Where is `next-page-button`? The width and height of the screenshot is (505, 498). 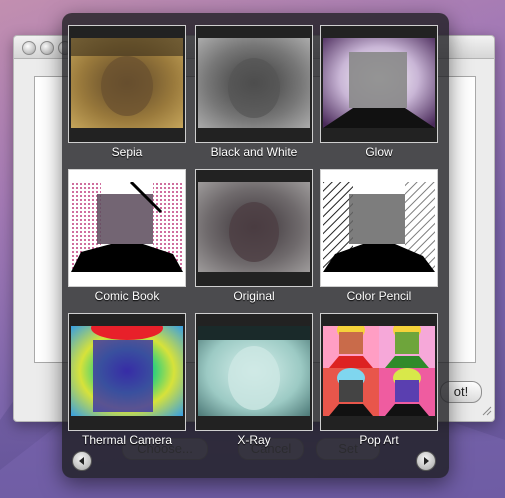 next-page-button is located at coordinates (426, 461).